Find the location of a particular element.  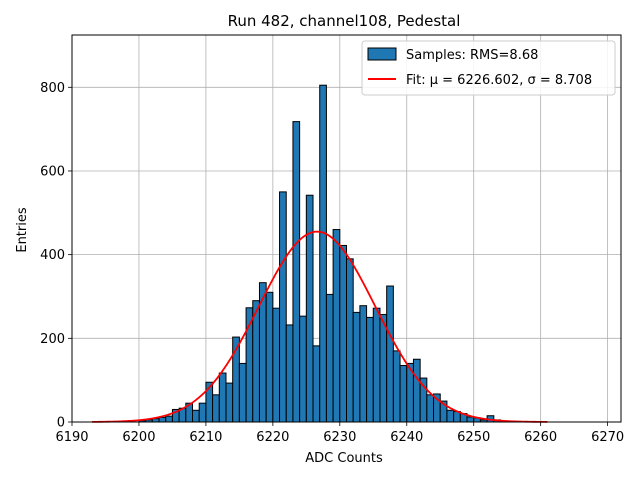

y-tick-label: 0 is located at coordinates (61, 423).